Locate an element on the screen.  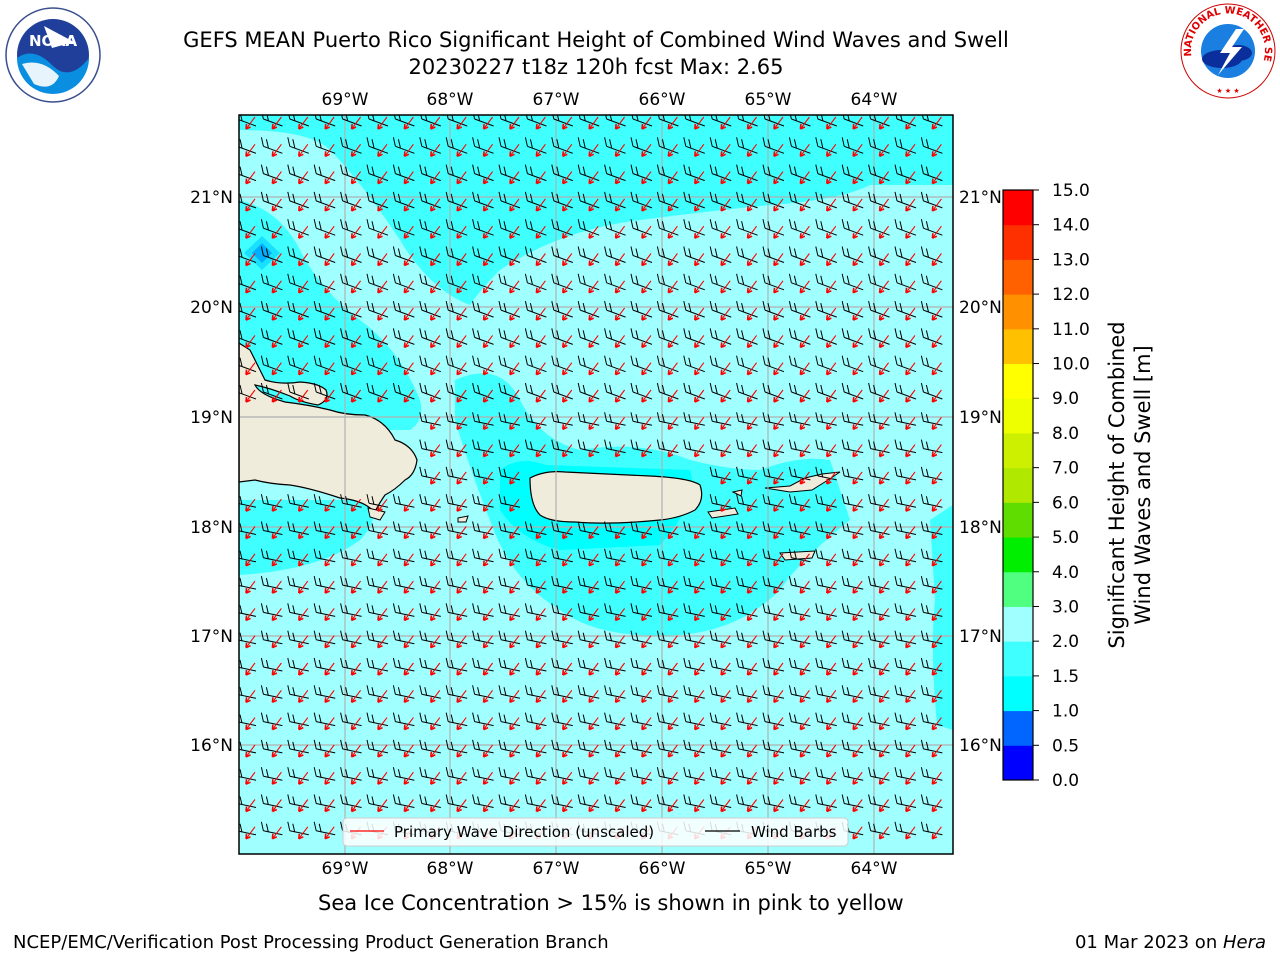
lat-label-right: 17°N is located at coordinates (980, 637).